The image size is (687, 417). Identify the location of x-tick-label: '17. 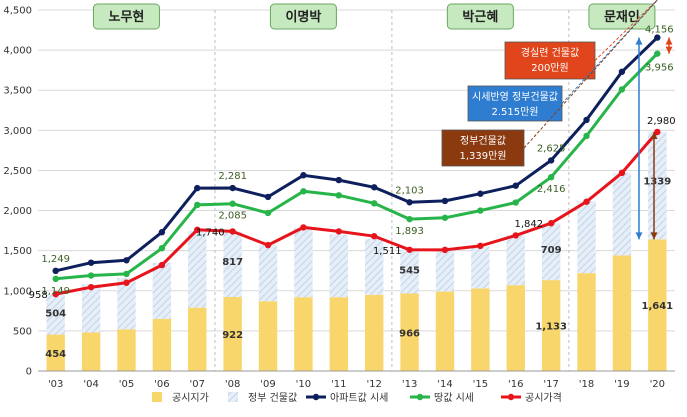
(550, 384).